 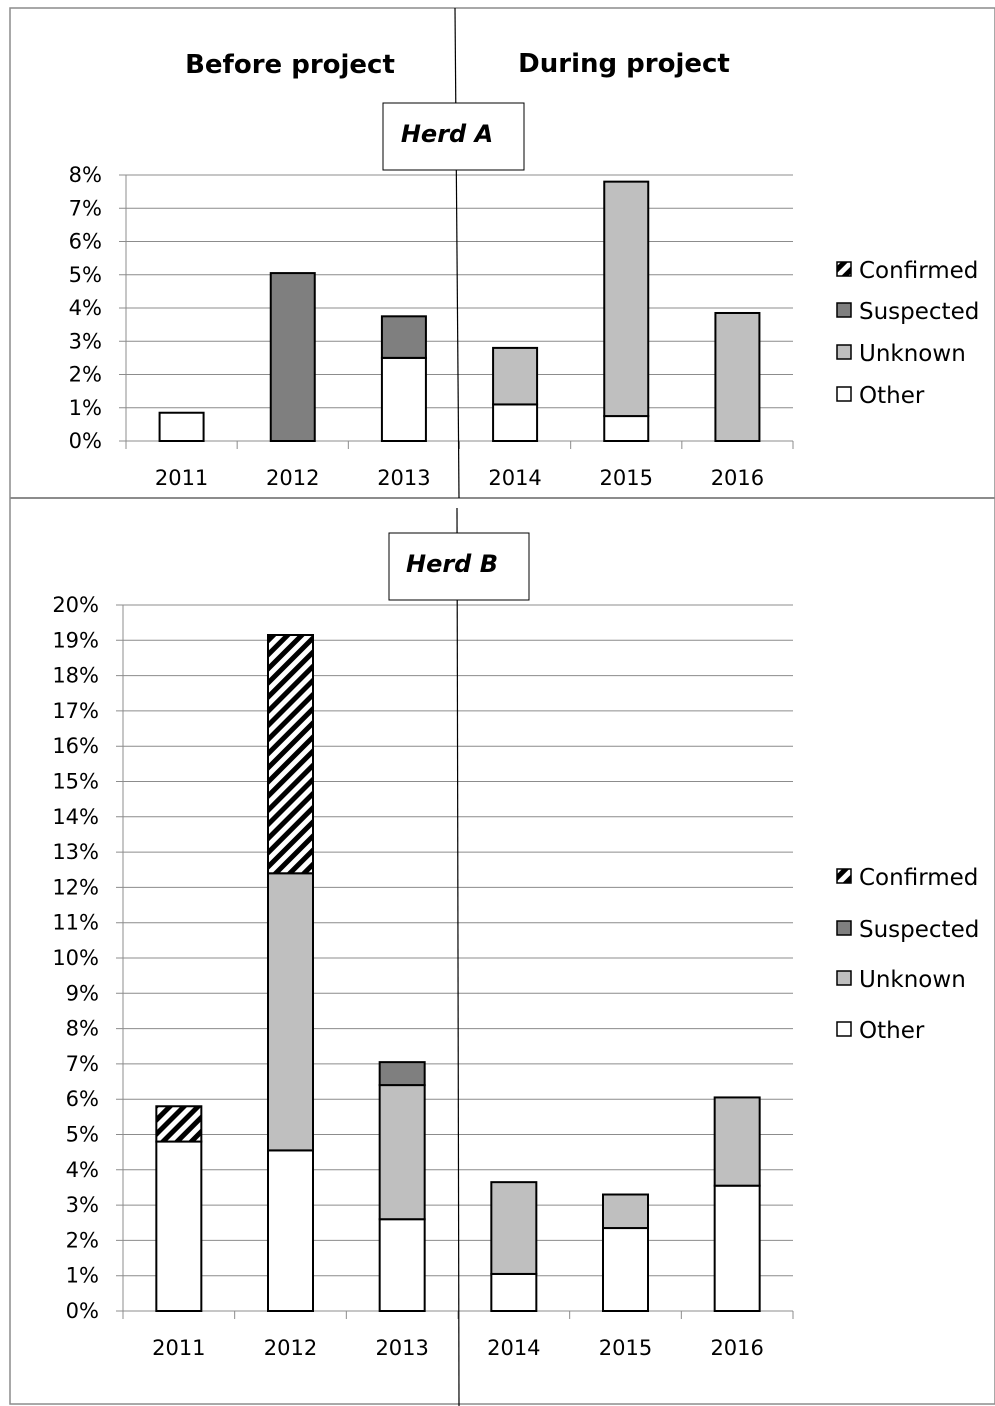 What do you see at coordinates (75, 640) in the screenshot?
I see `herd-b-y-tick-label: 19%` at bounding box center [75, 640].